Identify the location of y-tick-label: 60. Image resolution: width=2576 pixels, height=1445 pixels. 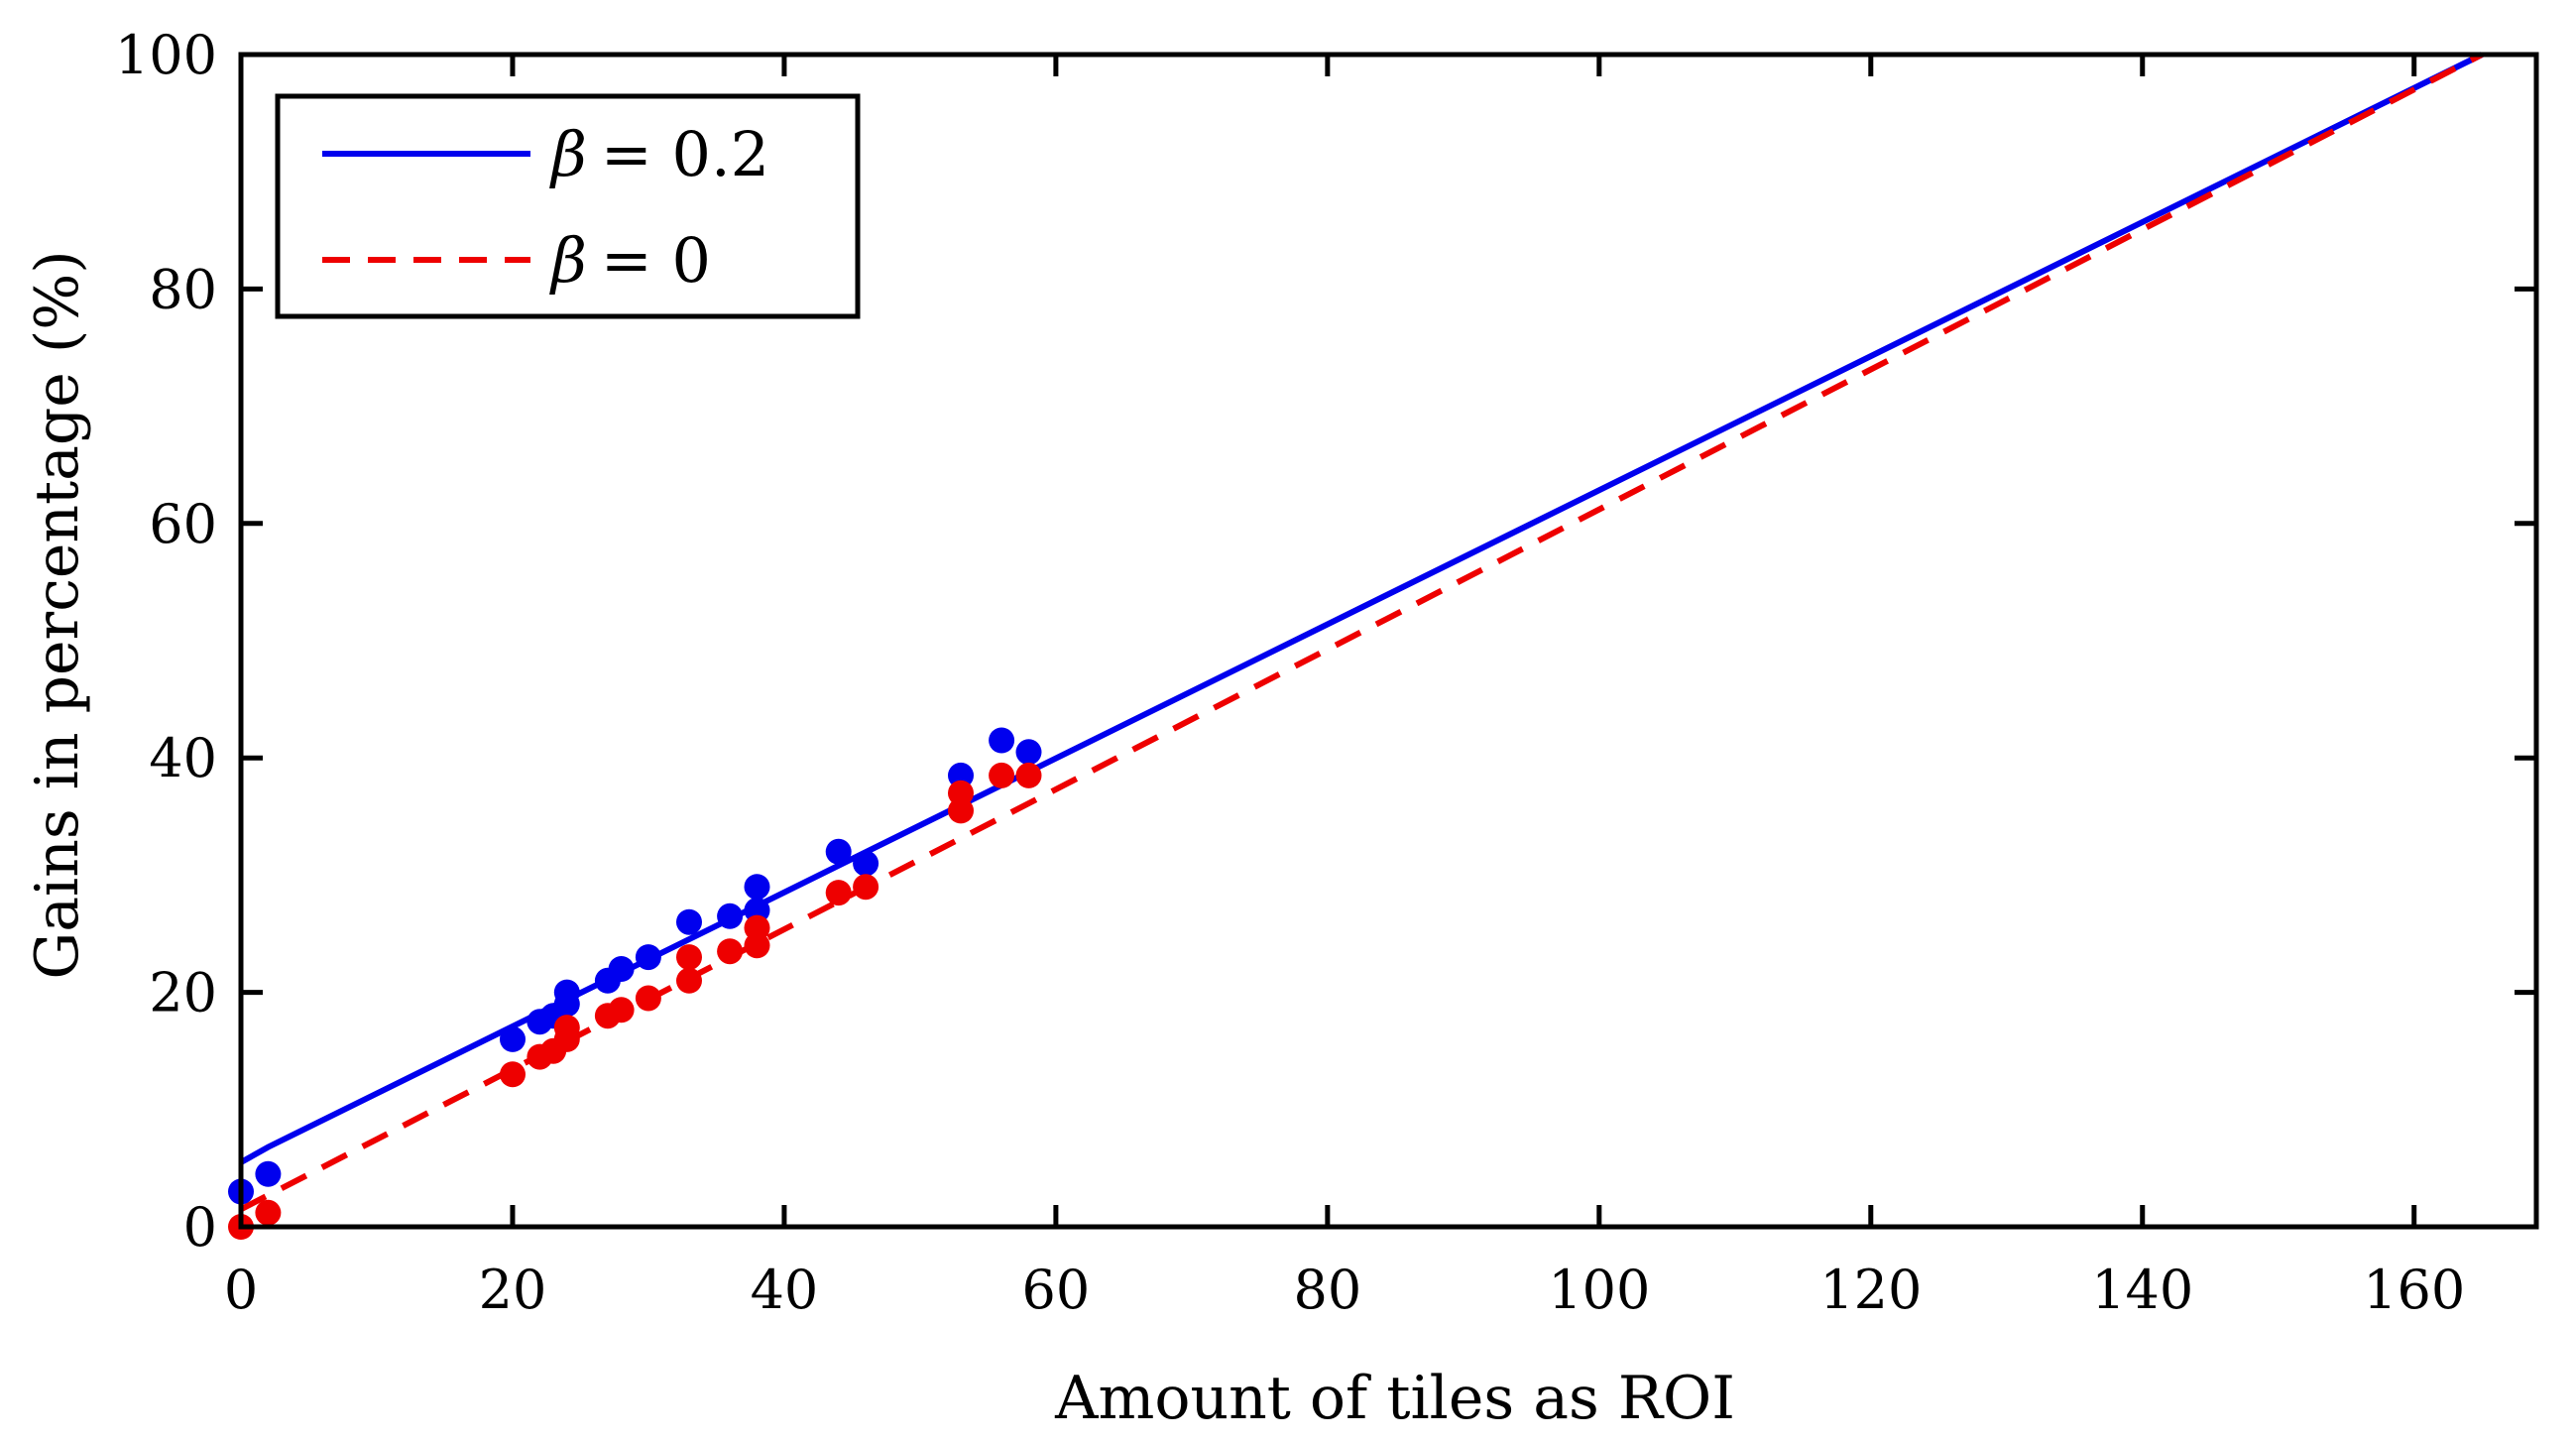
(183, 524).